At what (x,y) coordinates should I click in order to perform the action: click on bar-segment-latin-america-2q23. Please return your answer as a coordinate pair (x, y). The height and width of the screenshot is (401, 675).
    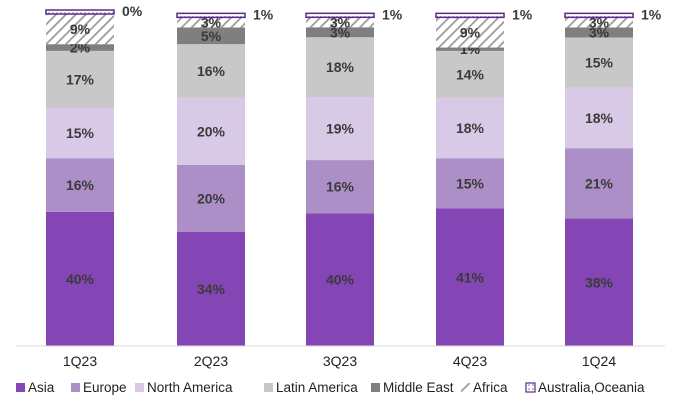
    Looking at the image, I should click on (211, 71).